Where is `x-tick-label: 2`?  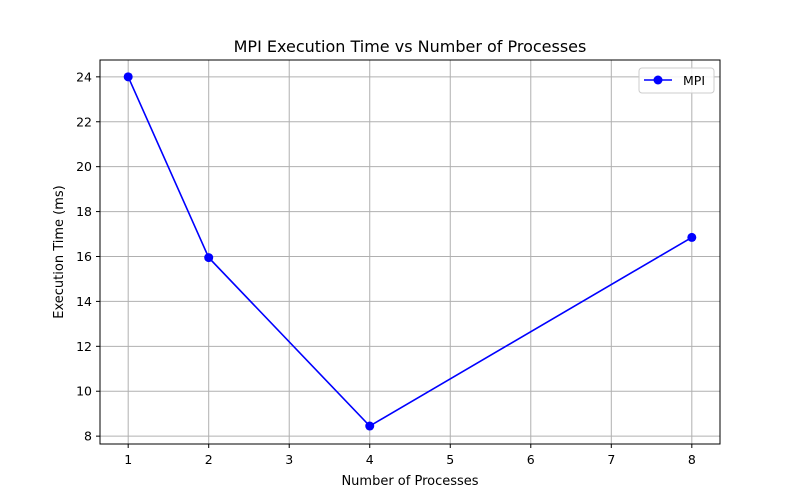
x-tick-label: 2 is located at coordinates (209, 459).